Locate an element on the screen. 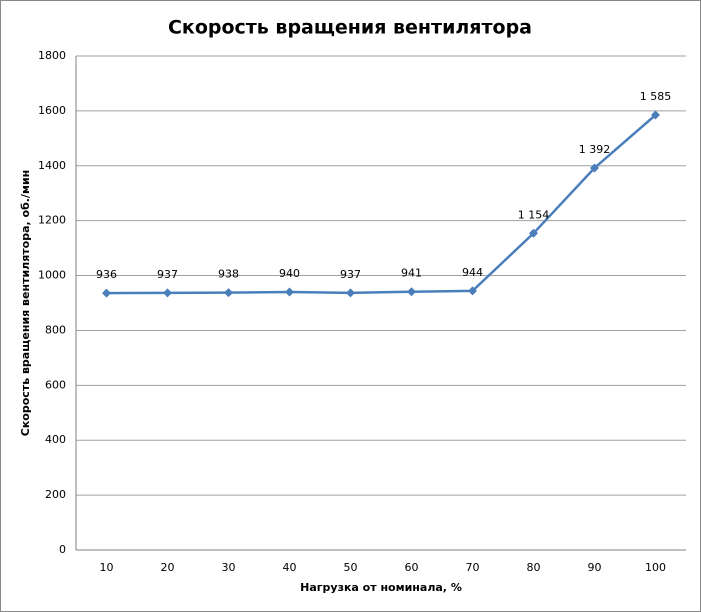 This screenshot has height=612, width=701. x-tick-label: 10 is located at coordinates (107, 567).